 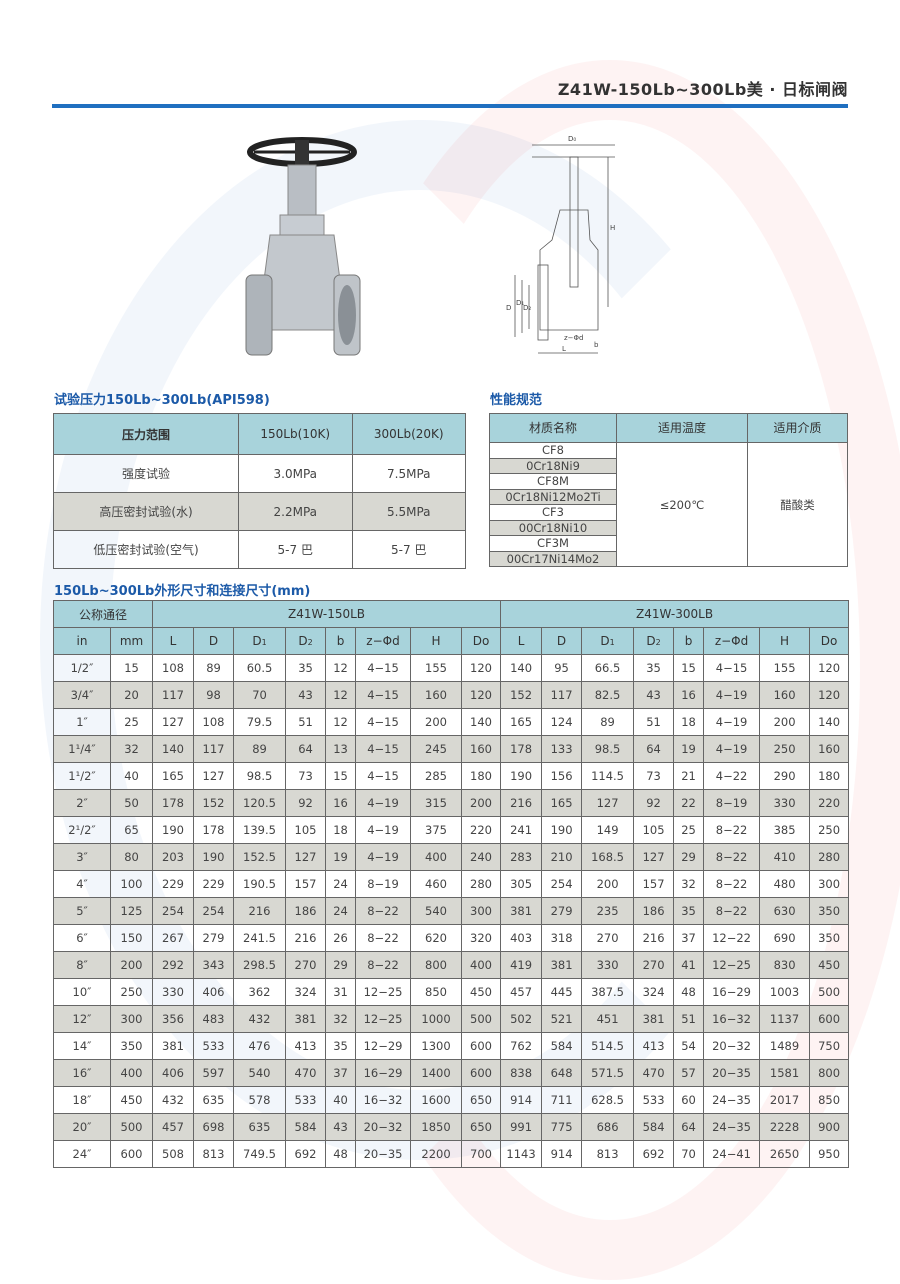 I want to click on cell: 120, so click(x=829, y=695).